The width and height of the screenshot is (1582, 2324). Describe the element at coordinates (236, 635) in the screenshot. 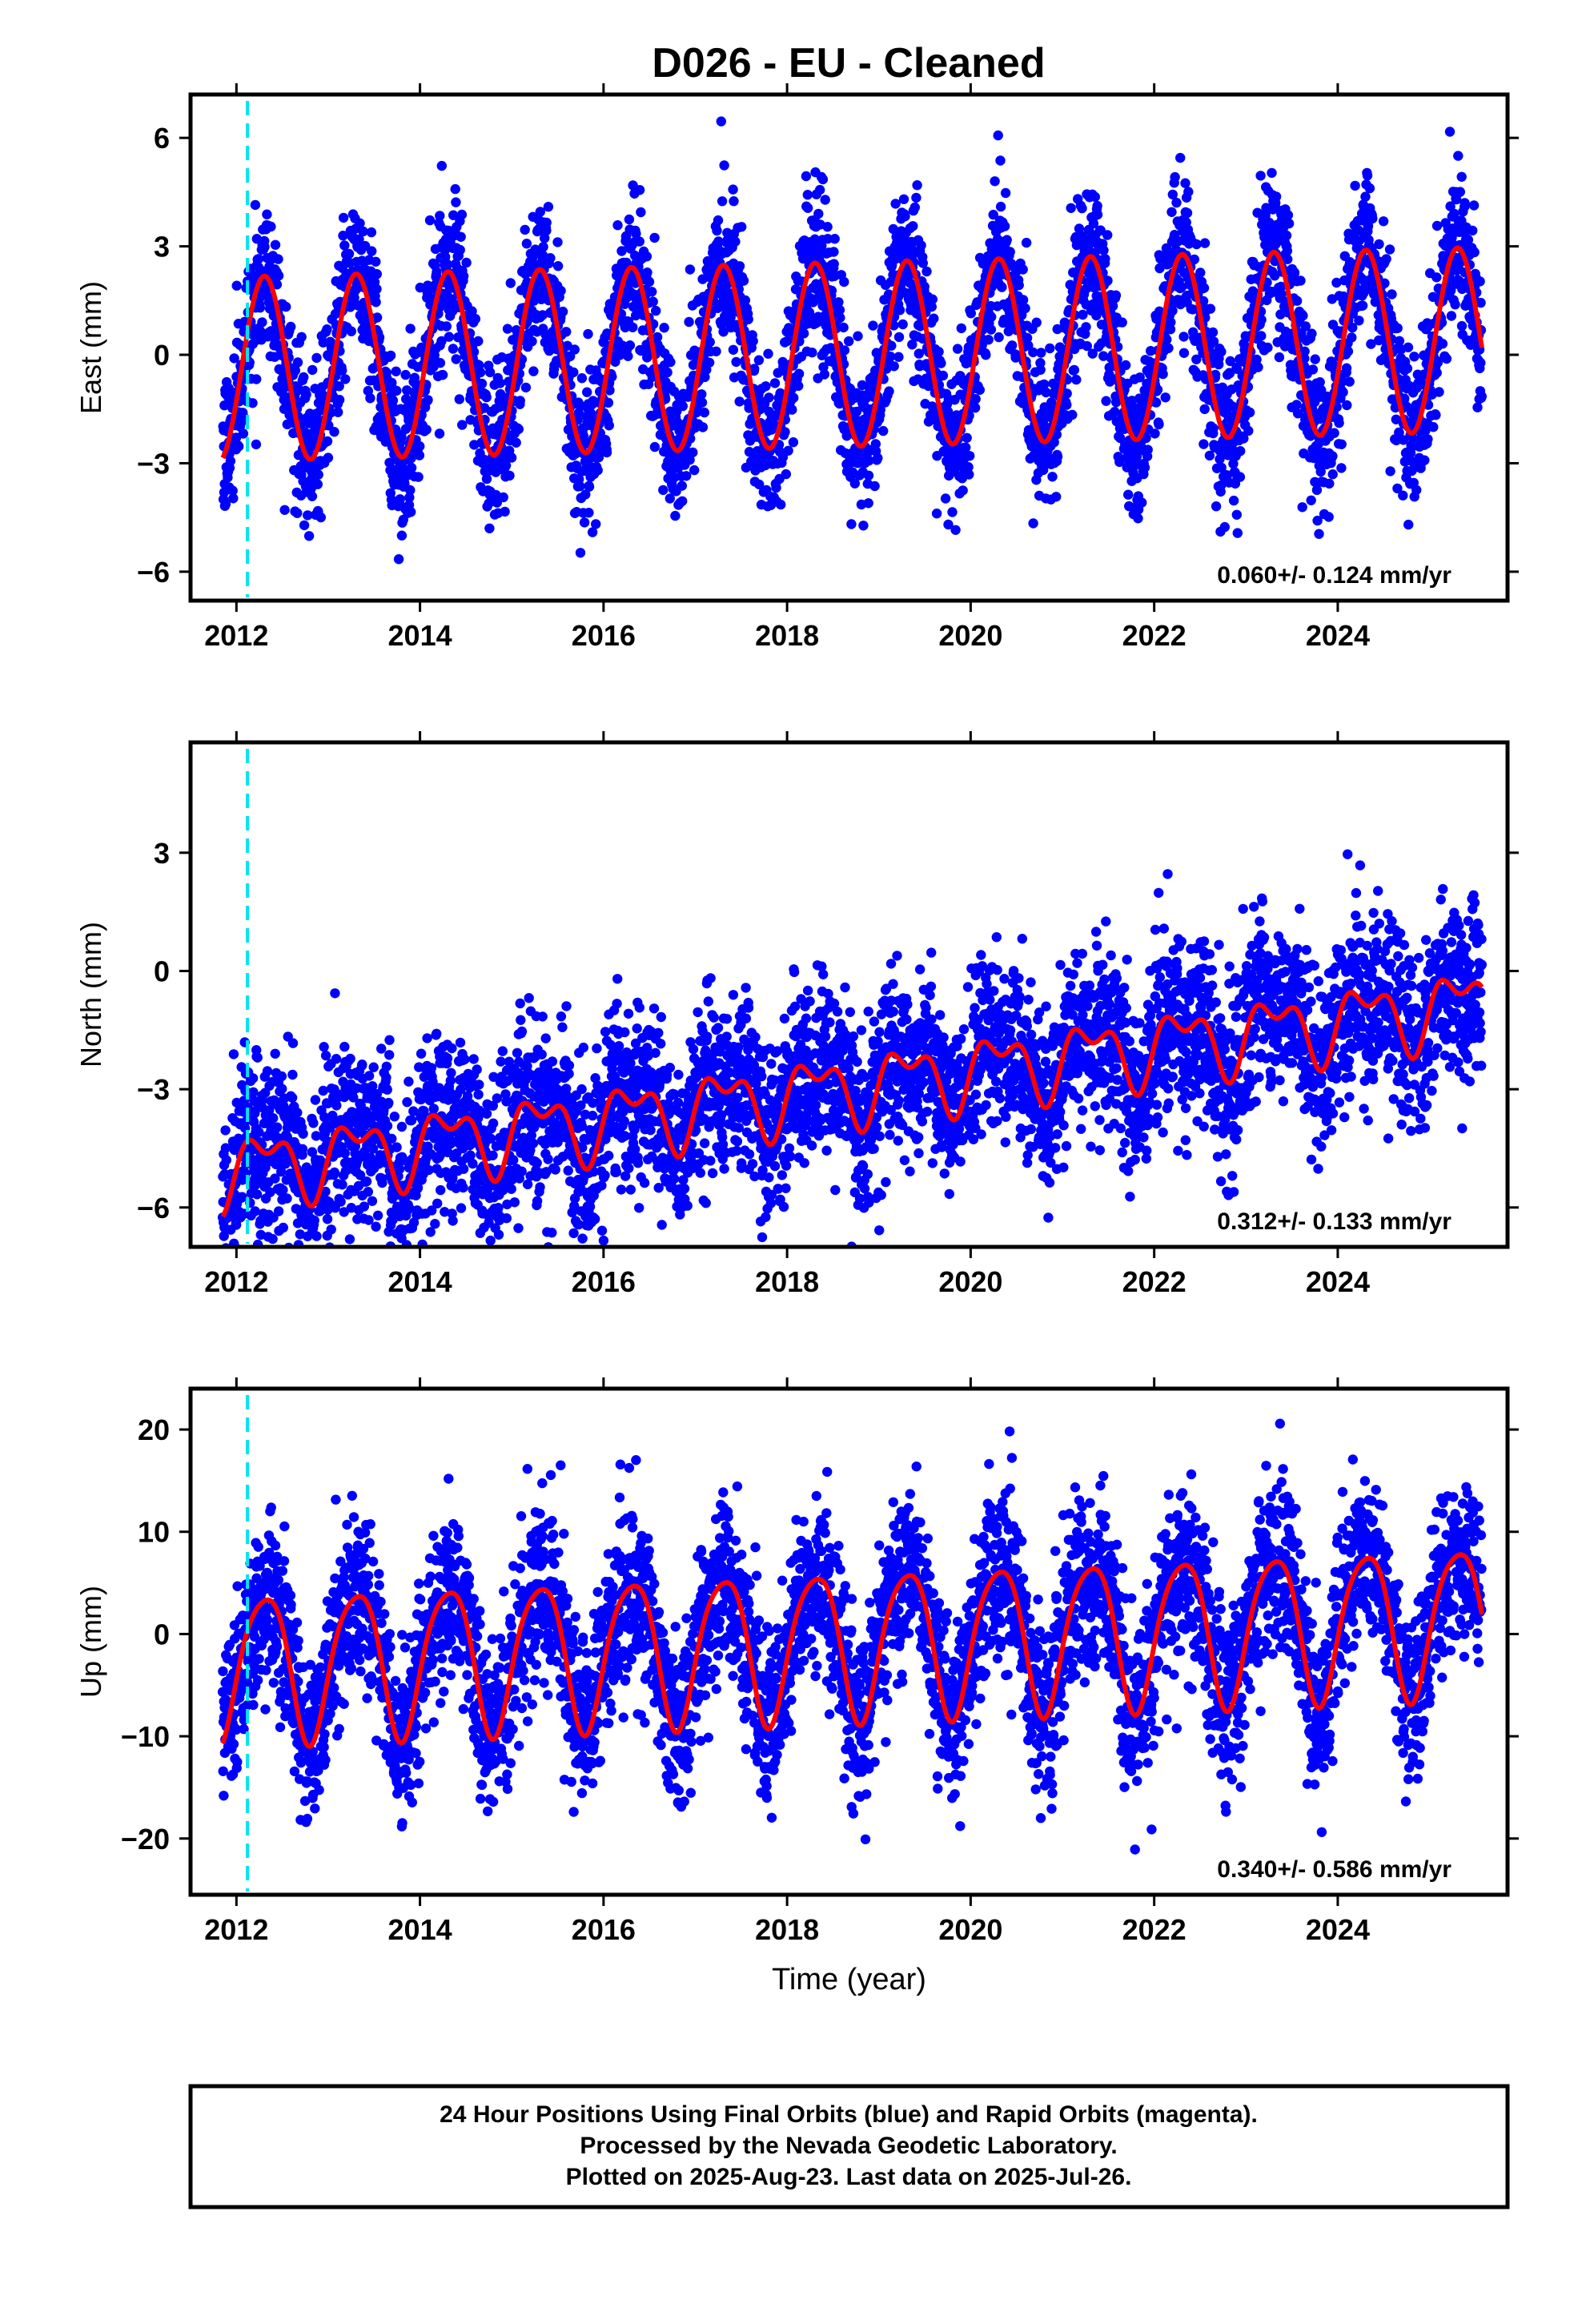

I see `x-tick-label: 2012` at that location.